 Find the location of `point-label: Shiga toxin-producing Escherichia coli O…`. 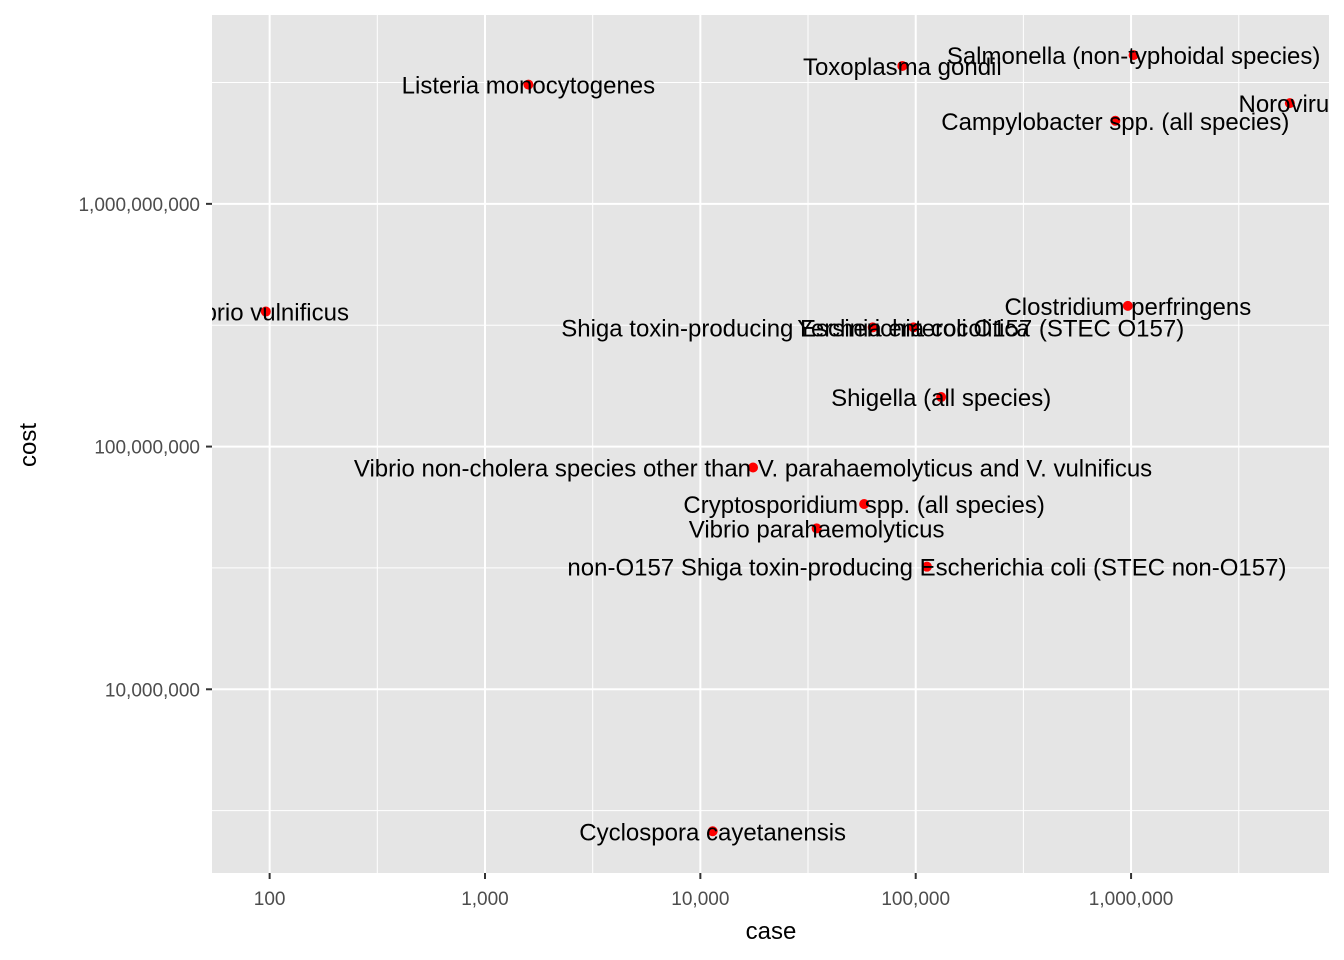

point-label: Shiga toxin-producing Escherichia coli O… is located at coordinates (872, 328).